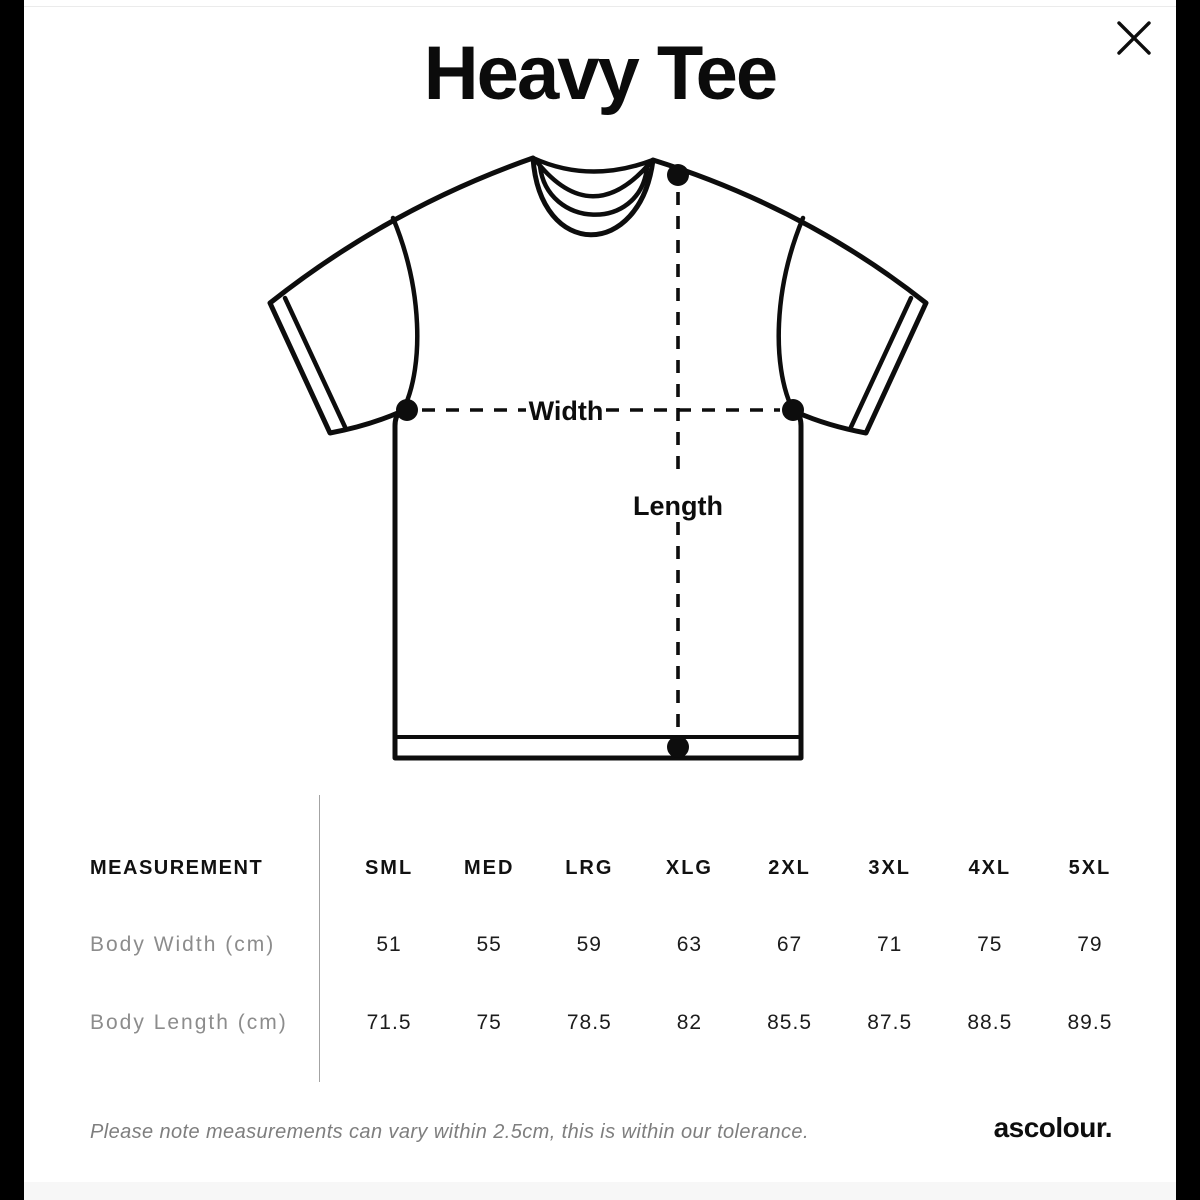  Describe the element at coordinates (615, 945) in the screenshot. I see `table-row: Body Width (cm) 51 55 59 63 67 71 75 79` at that location.